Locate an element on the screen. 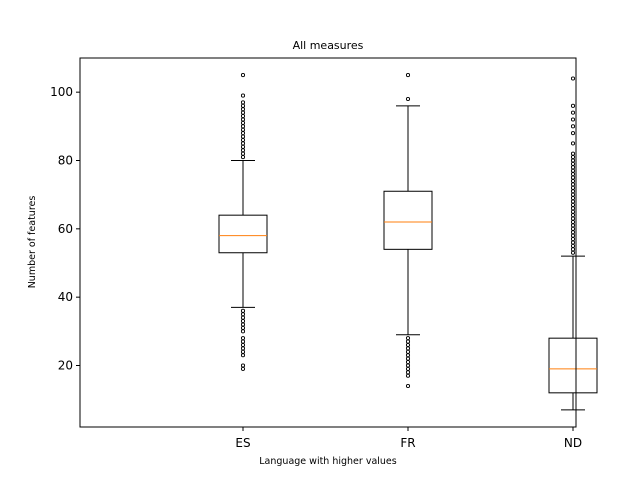 The width and height of the screenshot is (640, 480). x-tick-label-nd: ND is located at coordinates (573, 443).